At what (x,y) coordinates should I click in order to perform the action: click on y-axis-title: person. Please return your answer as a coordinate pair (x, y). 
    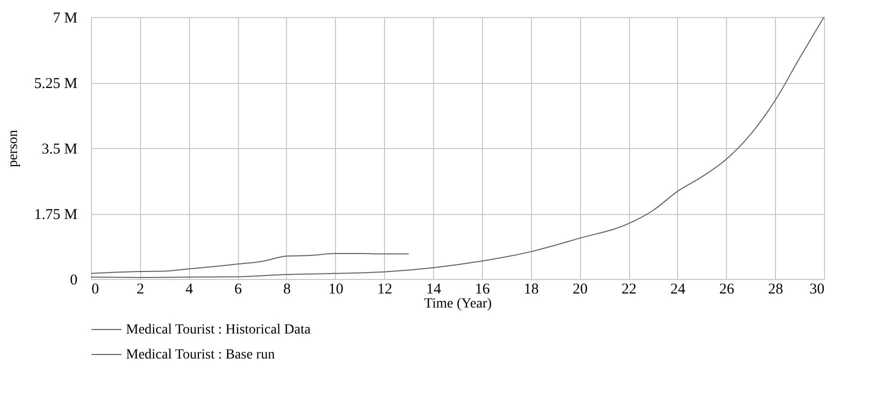
    Looking at the image, I should click on (14, 149).